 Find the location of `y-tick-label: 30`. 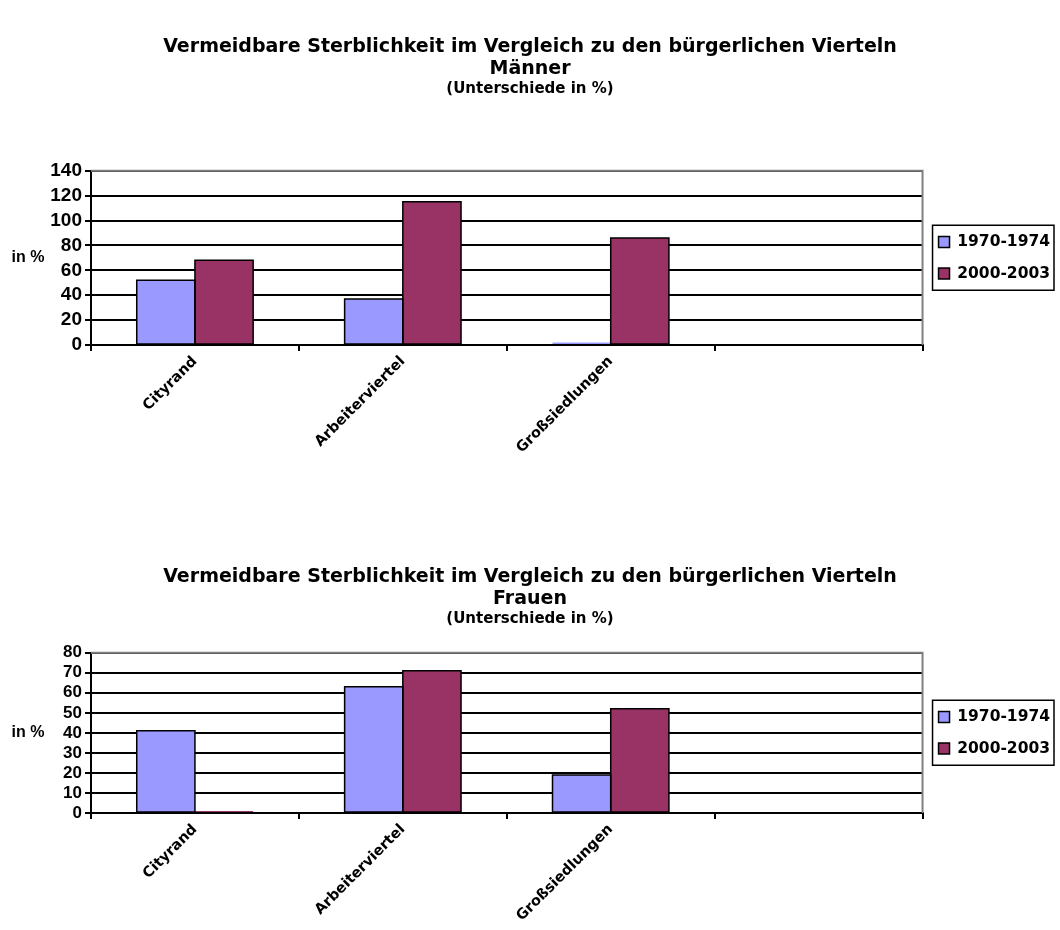

y-tick-label: 30 is located at coordinates (72, 752).